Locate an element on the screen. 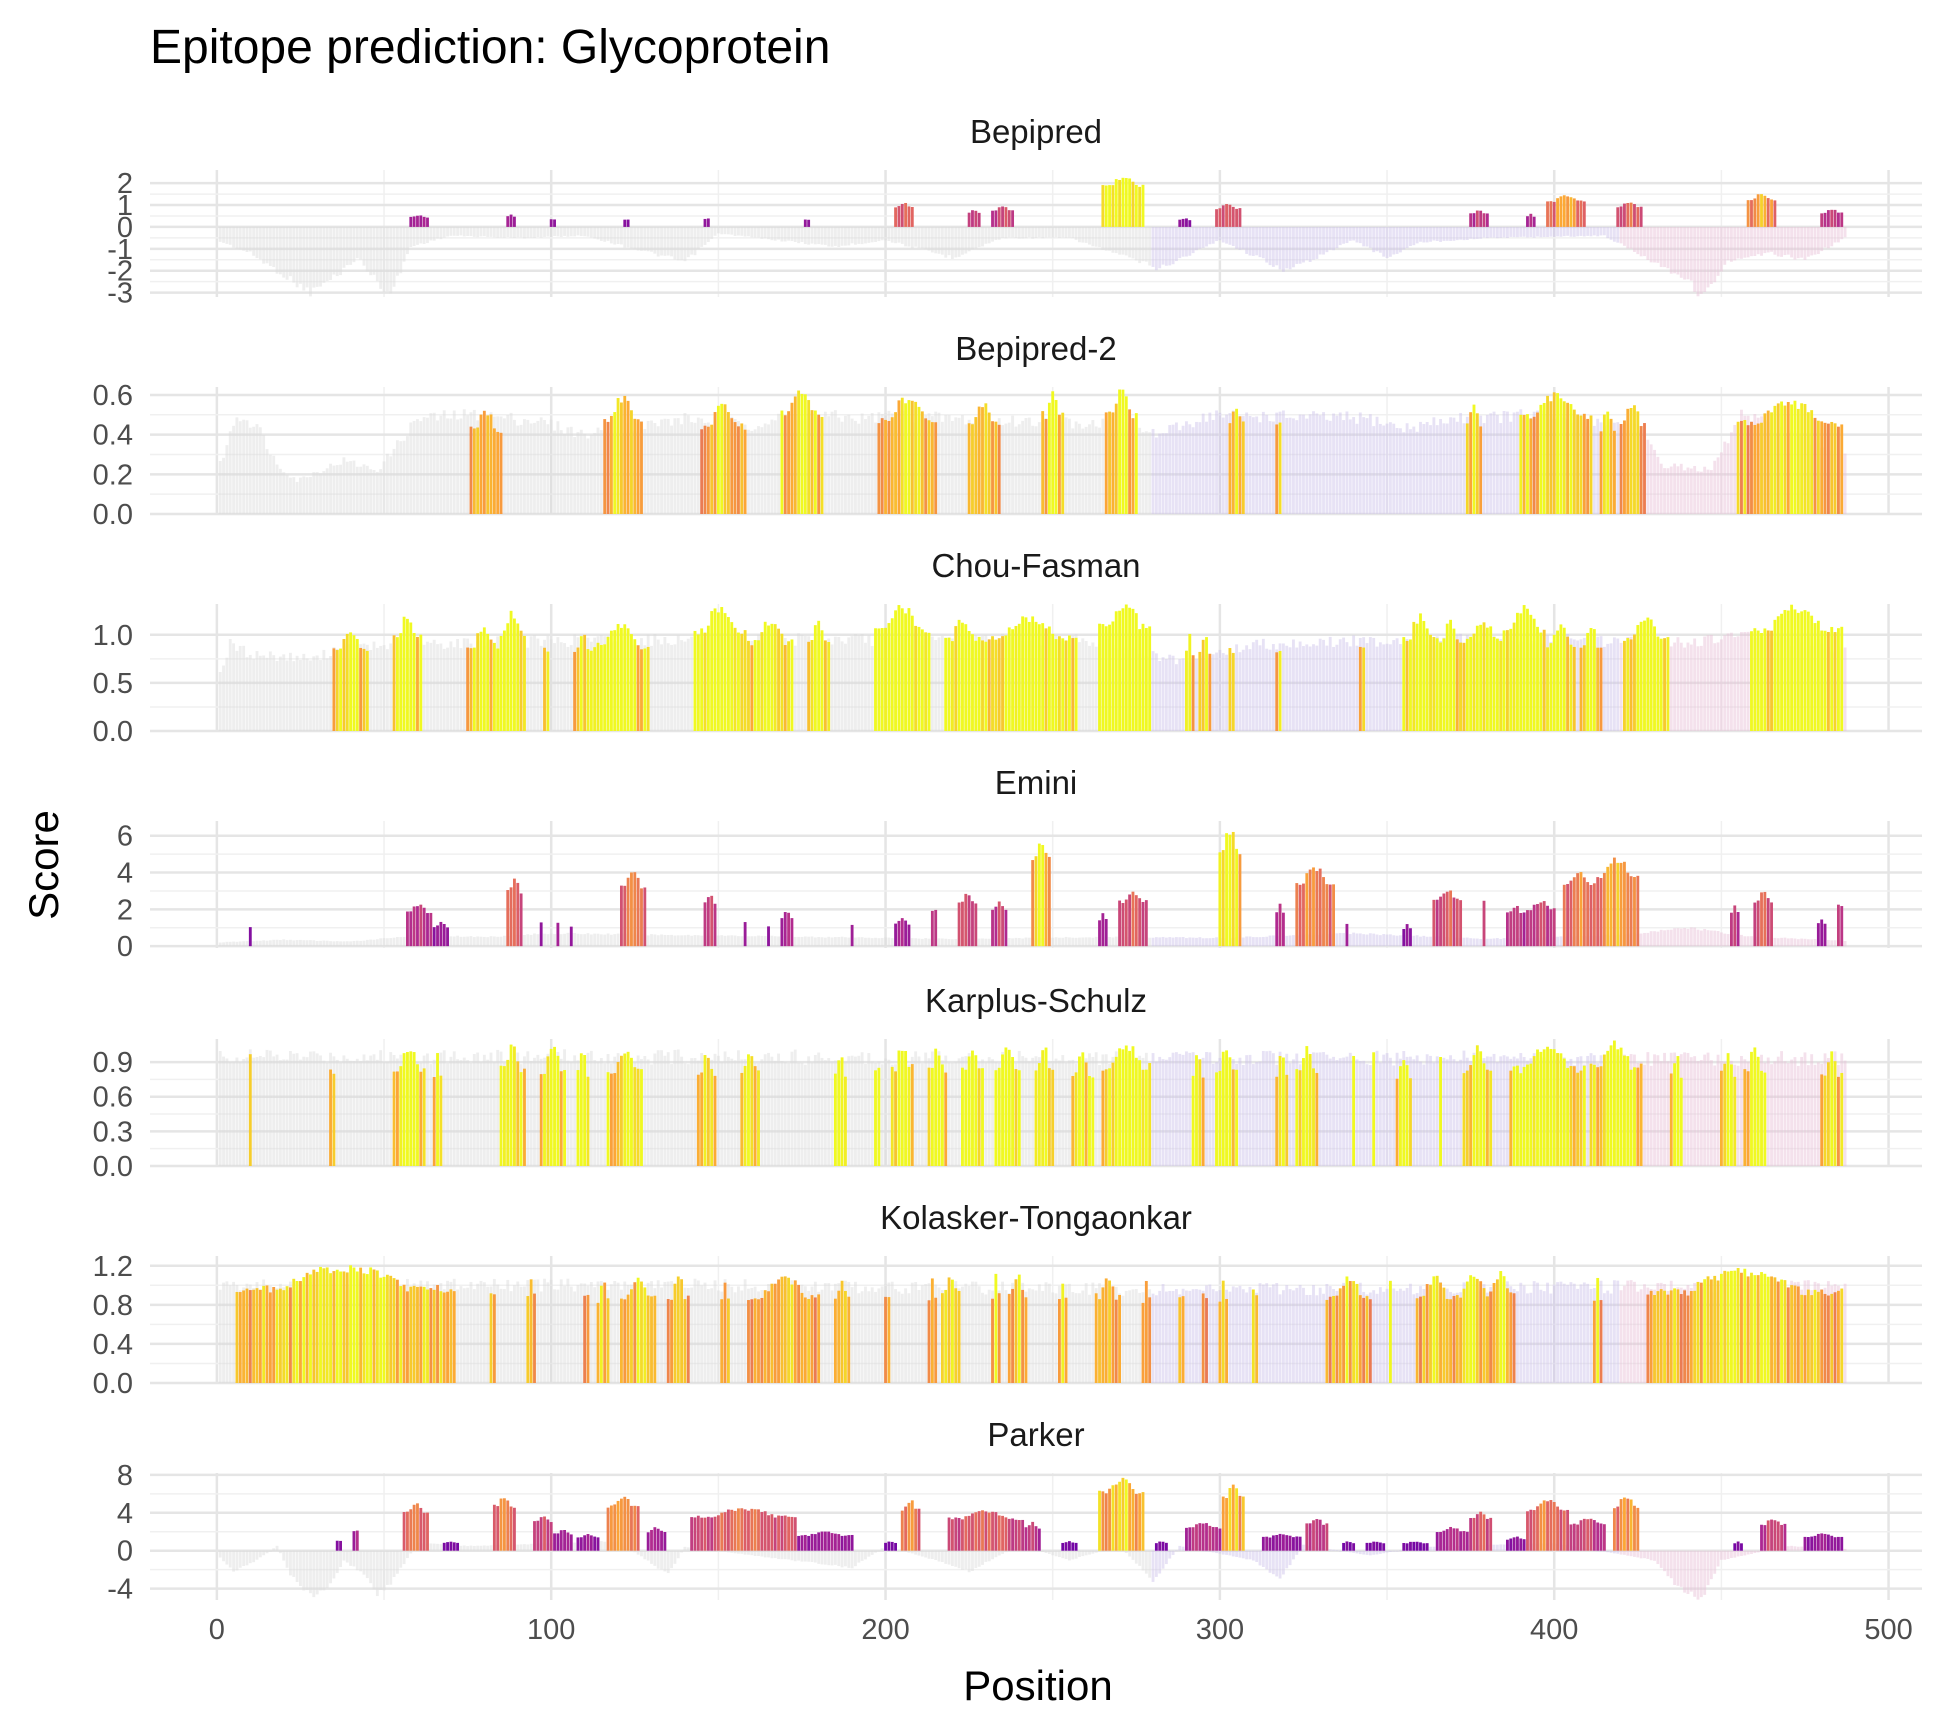 This screenshot has height=1721, width=1940. y-tick-label: 0.0 is located at coordinates (113, 515).